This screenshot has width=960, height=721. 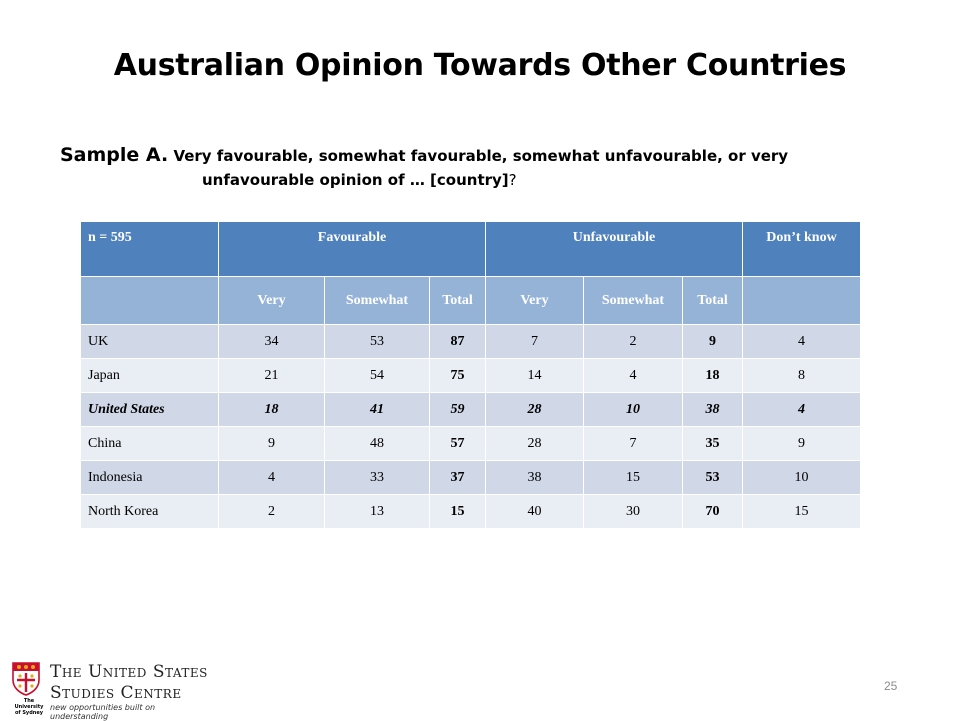 I want to click on university-crest-icon, so click(x=26, y=679).